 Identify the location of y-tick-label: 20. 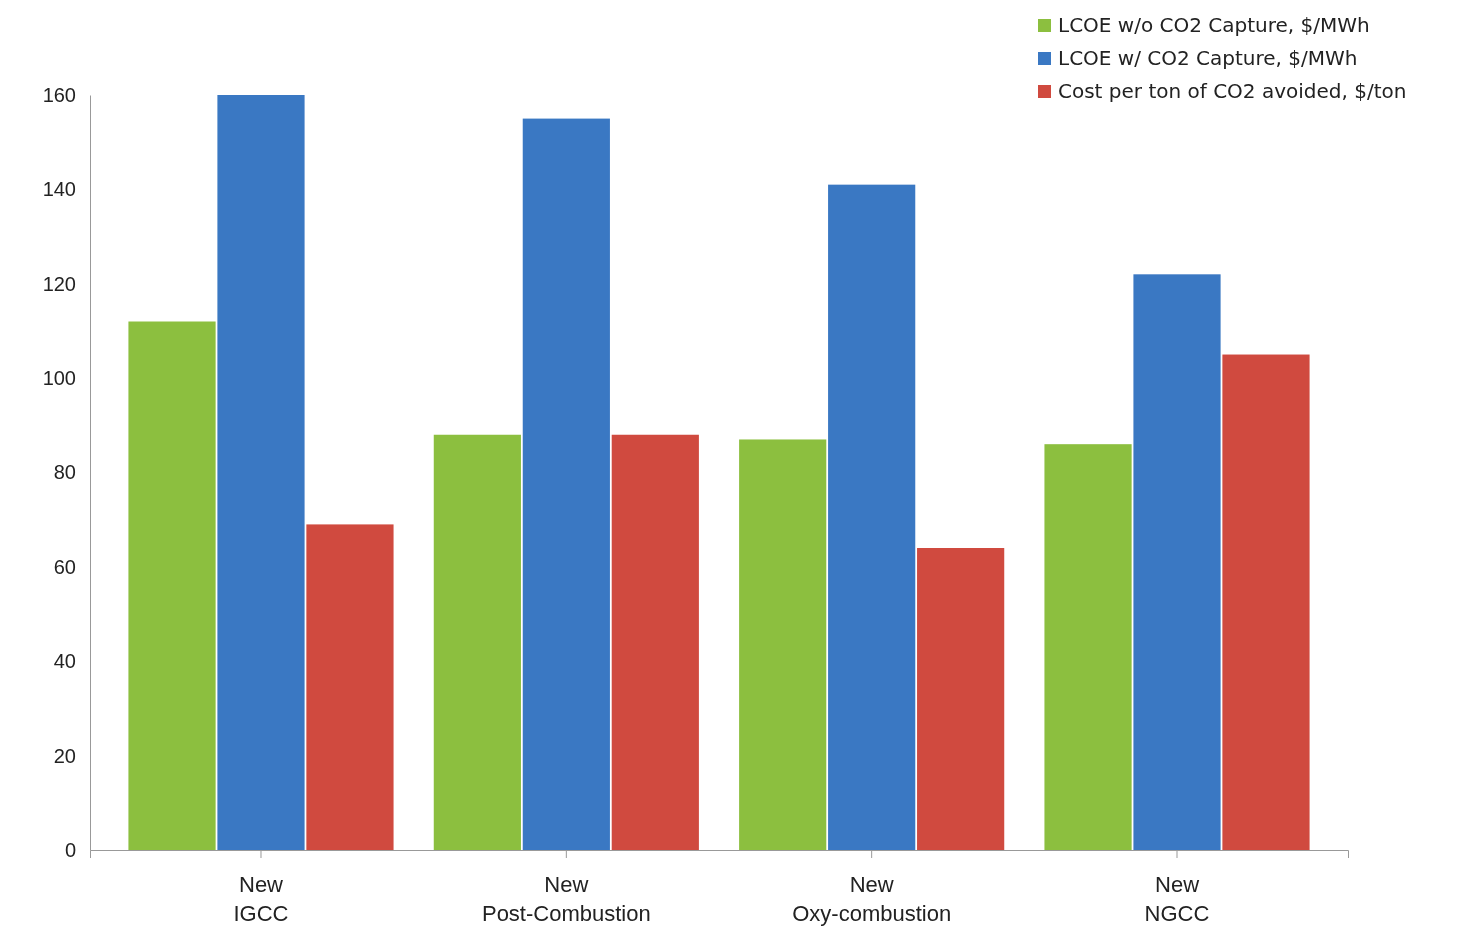
(64, 755).